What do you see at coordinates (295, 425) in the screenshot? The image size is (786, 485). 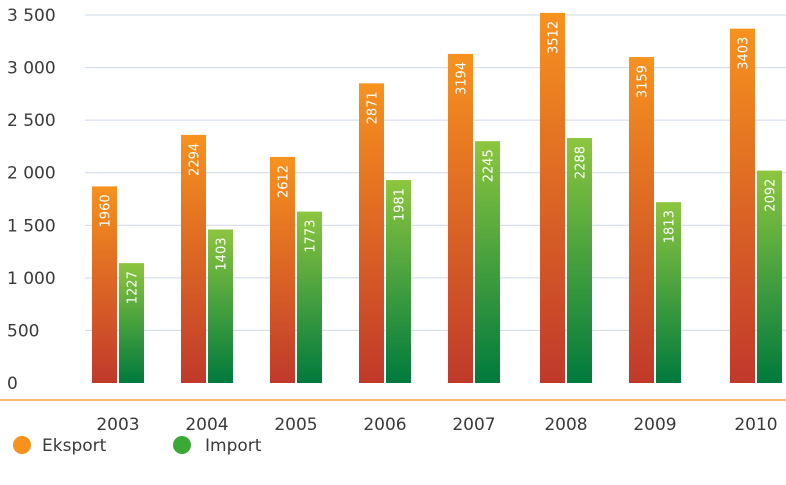 I see `x-tick-label: 2005` at bounding box center [295, 425].